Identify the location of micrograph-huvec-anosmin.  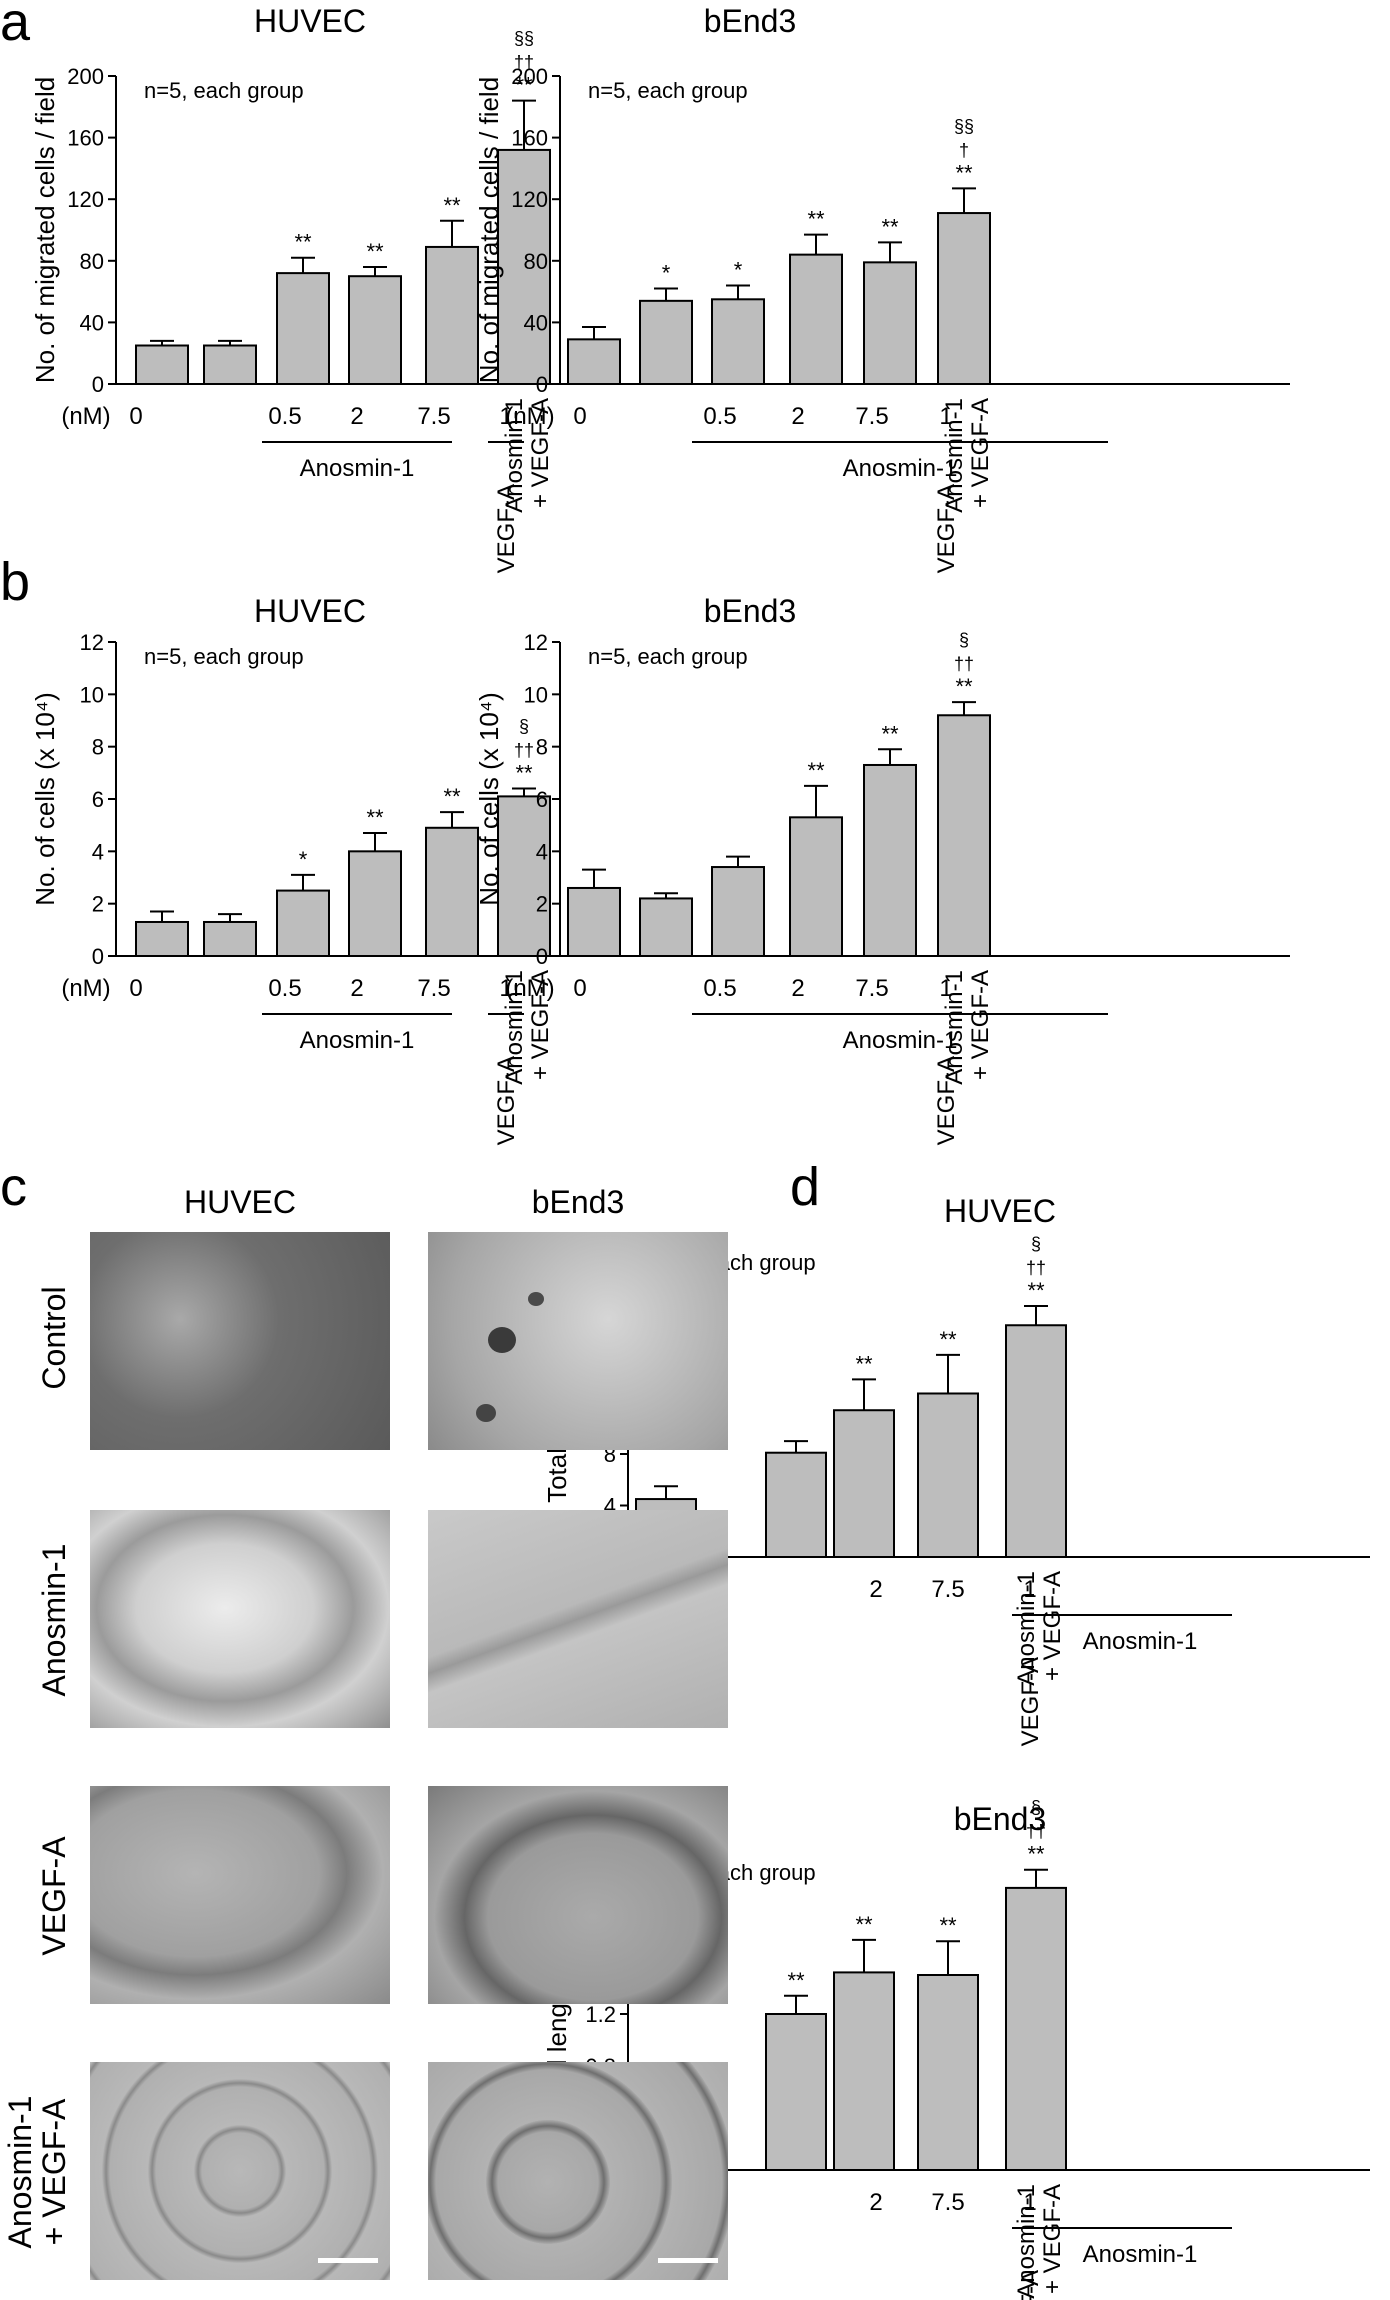
(240, 1619).